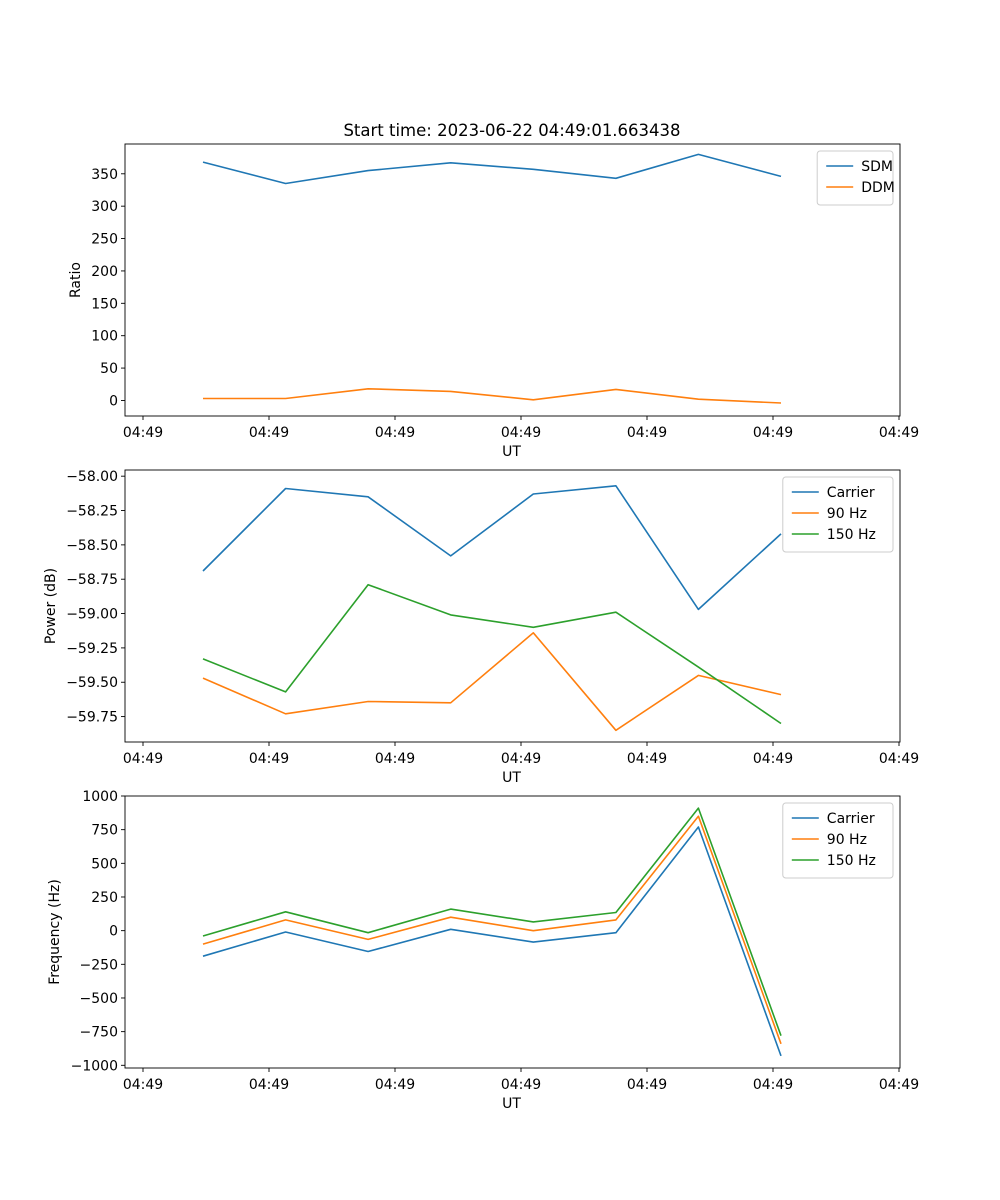 Image resolution: width=1000 pixels, height=1200 pixels. What do you see at coordinates (100, 797) in the screenshot?
I see `y-tick-label: 1000` at bounding box center [100, 797].